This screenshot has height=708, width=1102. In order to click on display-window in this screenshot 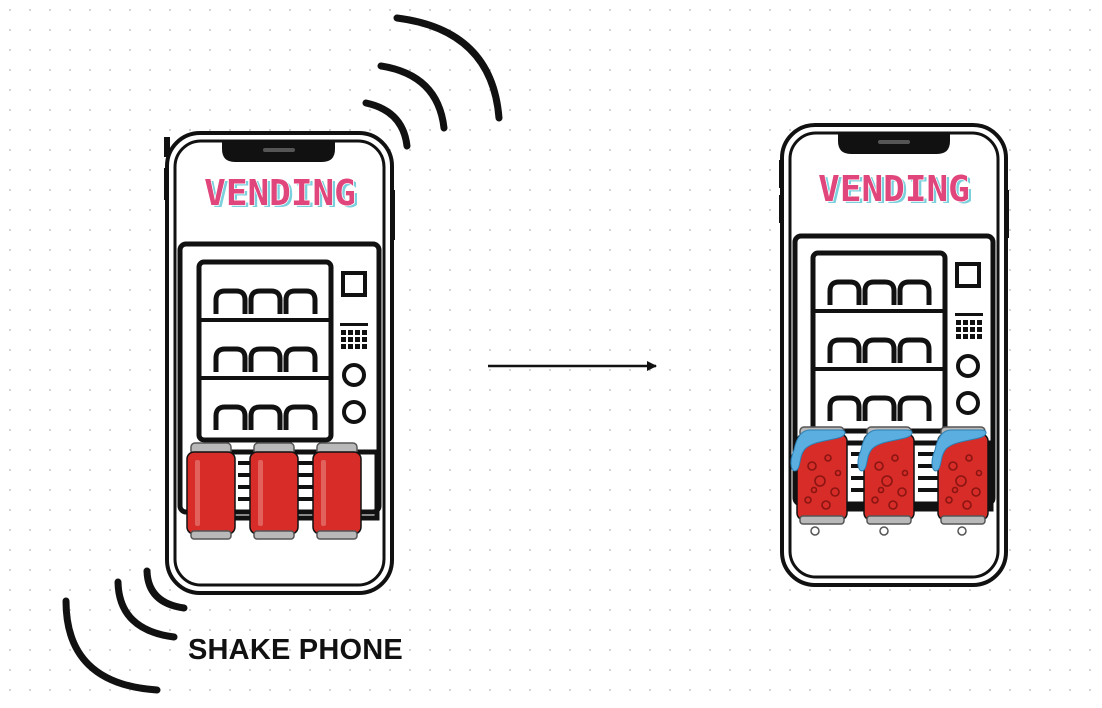, I will do `click(265, 351)`.